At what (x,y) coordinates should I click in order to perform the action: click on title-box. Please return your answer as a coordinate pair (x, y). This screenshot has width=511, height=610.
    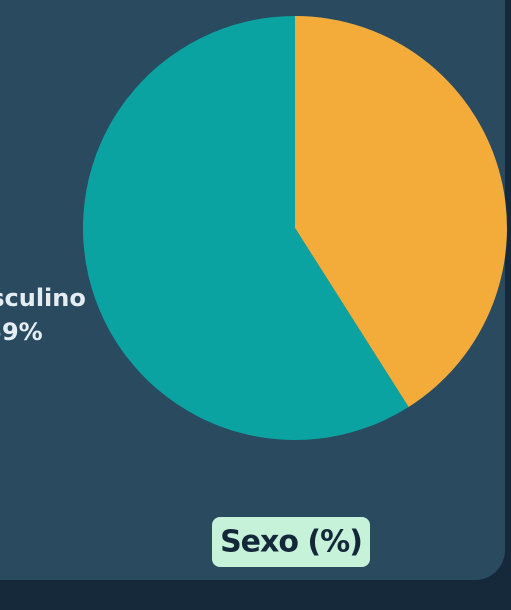
    Looking at the image, I should click on (291, 542).